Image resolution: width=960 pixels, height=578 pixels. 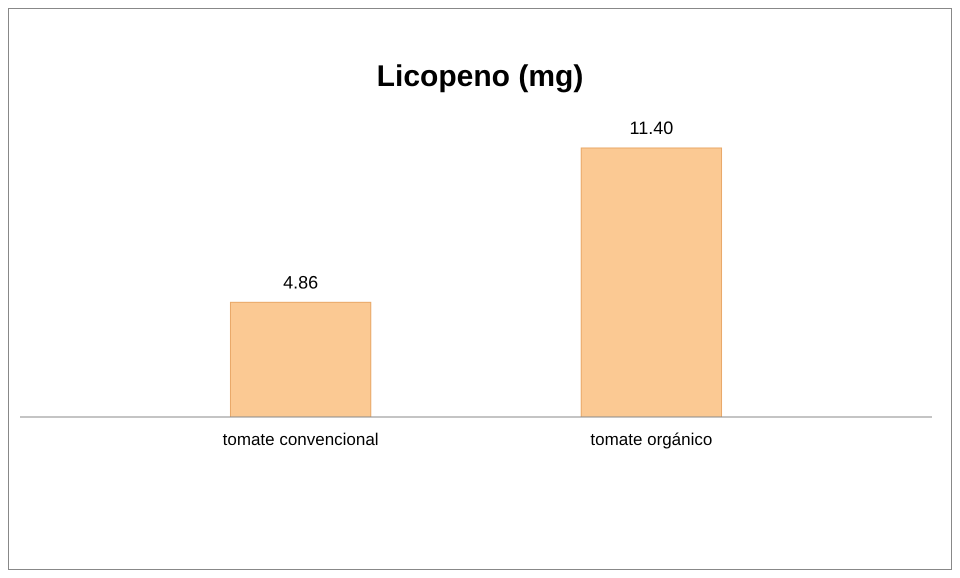 What do you see at coordinates (651, 439) in the screenshot?
I see `x-tick-label: tomate orgánico` at bounding box center [651, 439].